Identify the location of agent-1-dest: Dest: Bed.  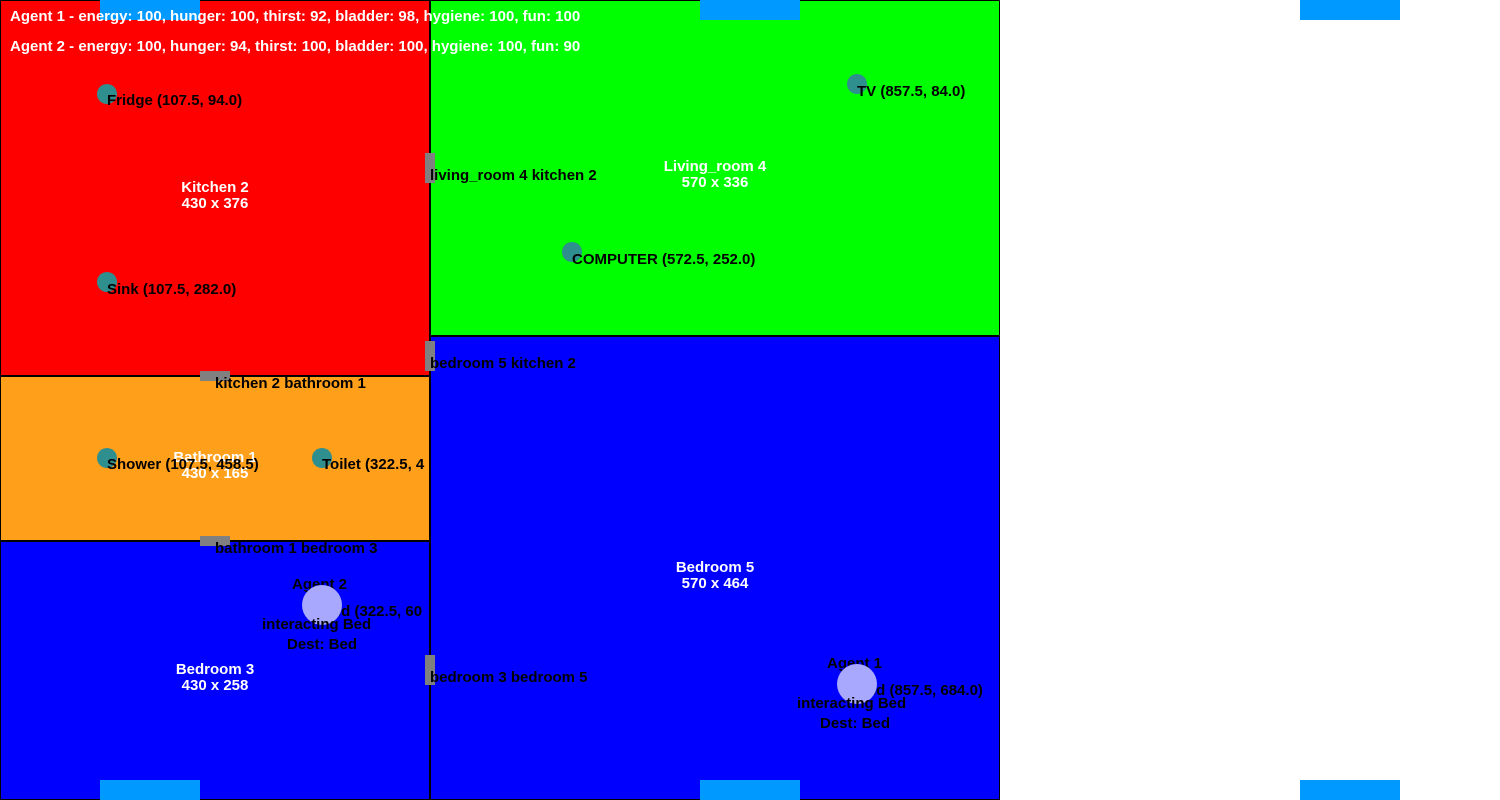
(855, 723).